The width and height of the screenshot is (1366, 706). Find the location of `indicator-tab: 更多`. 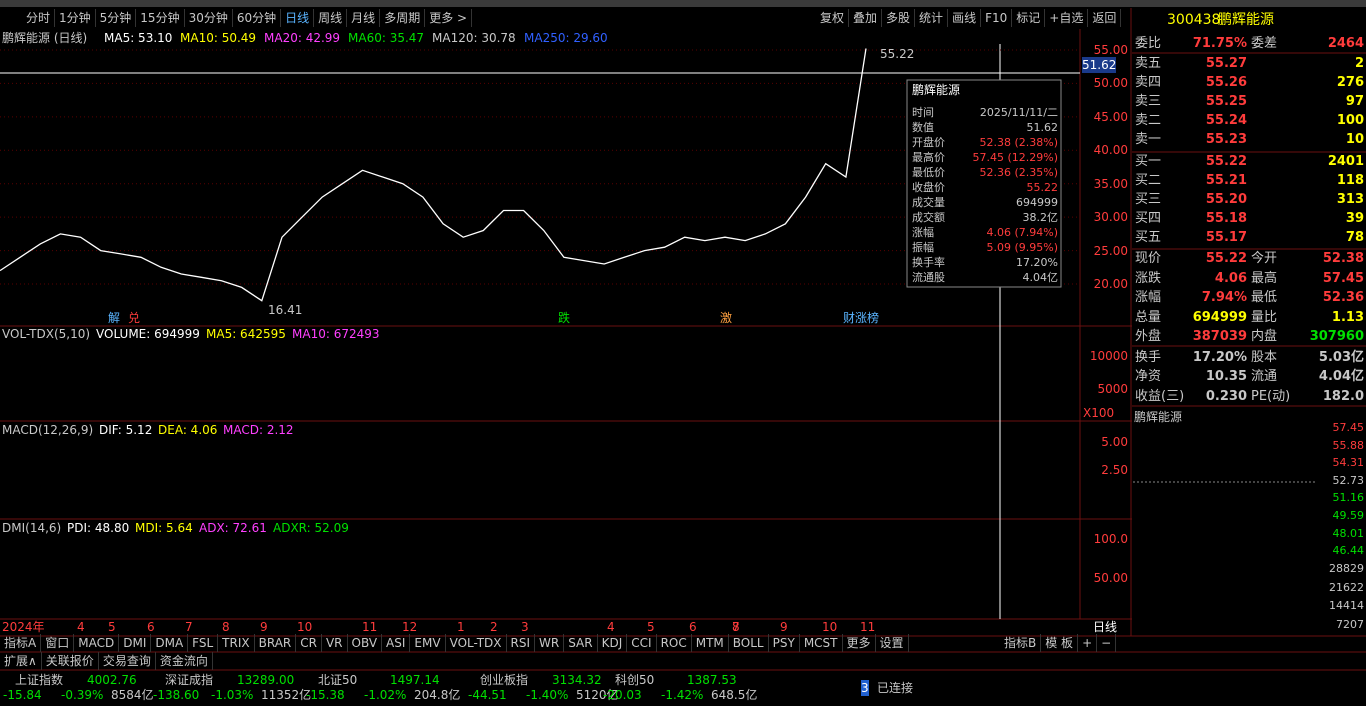

indicator-tab: 更多 is located at coordinates (859, 643).